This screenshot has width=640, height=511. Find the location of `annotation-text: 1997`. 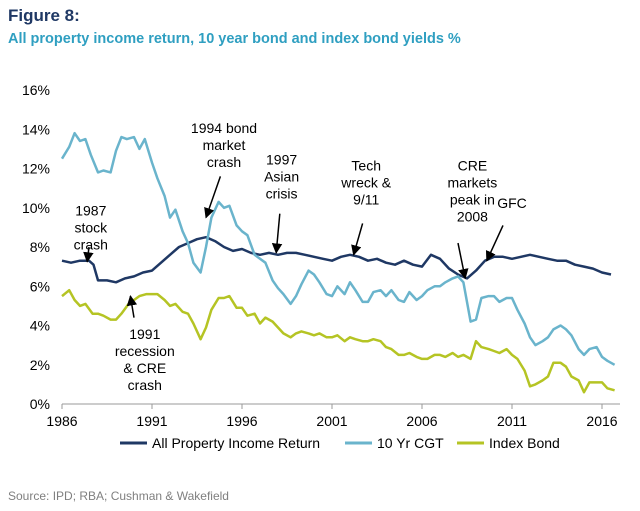

annotation-text: 1997 is located at coordinates (281, 160).